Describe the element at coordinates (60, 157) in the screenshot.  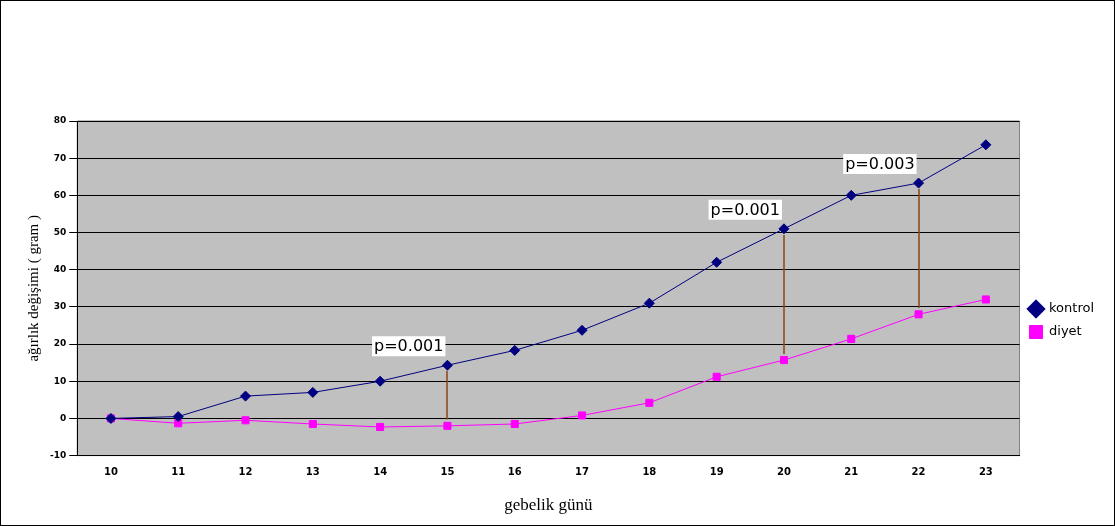
I see `y-tick-label: 70` at that location.